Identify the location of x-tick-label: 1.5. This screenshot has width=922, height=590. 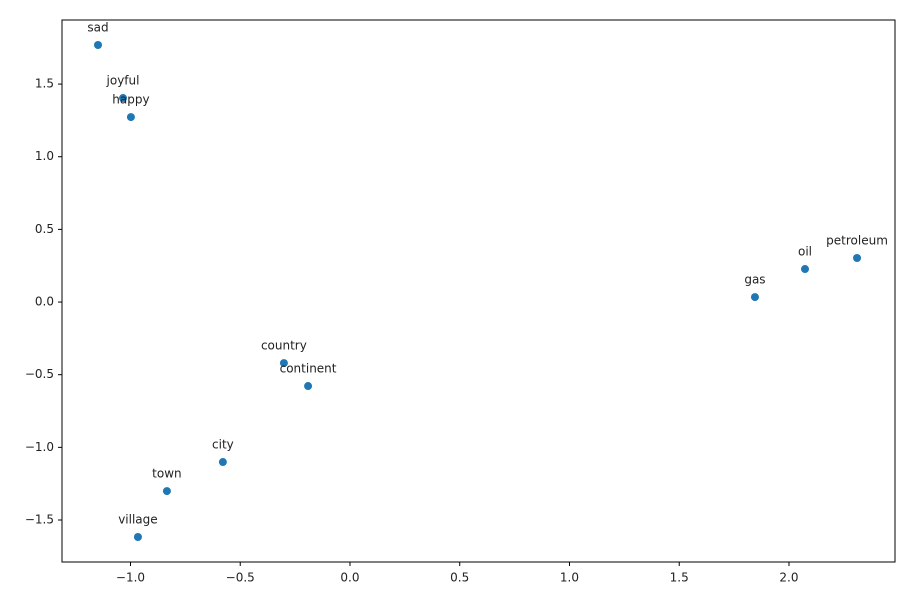
(679, 578).